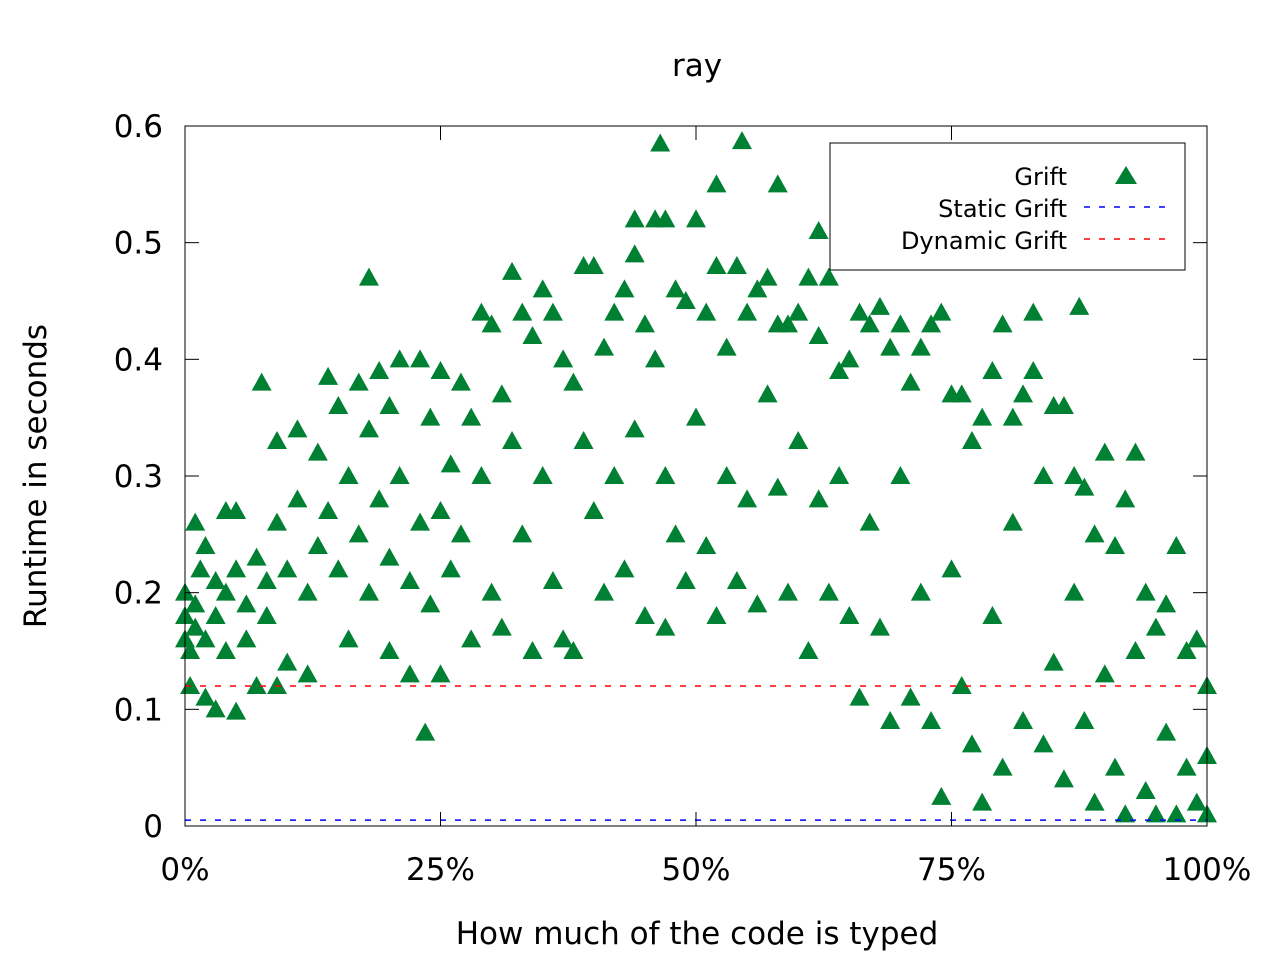 This screenshot has height=960, width=1280. Describe the element at coordinates (951, 870) in the screenshot. I see `x-tick-label: 75%` at that location.